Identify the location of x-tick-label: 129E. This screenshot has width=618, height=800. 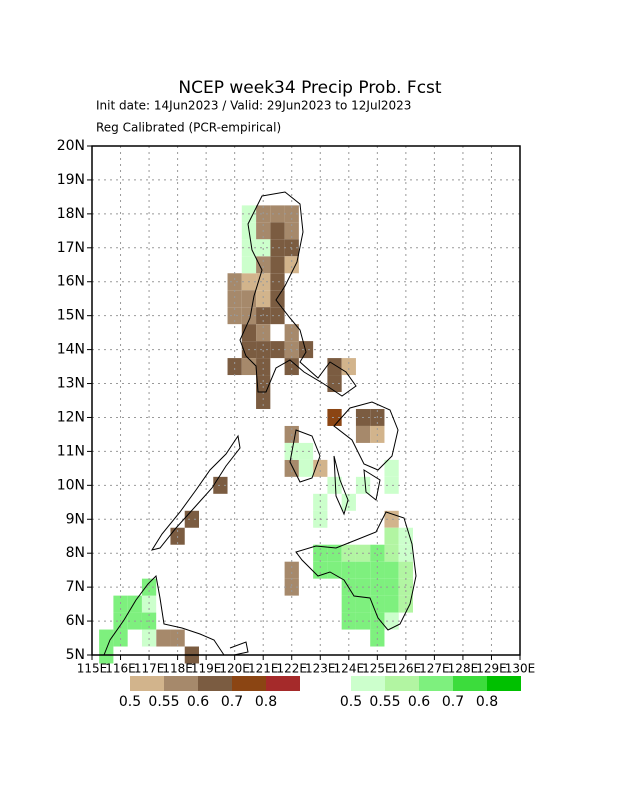
(491, 669).